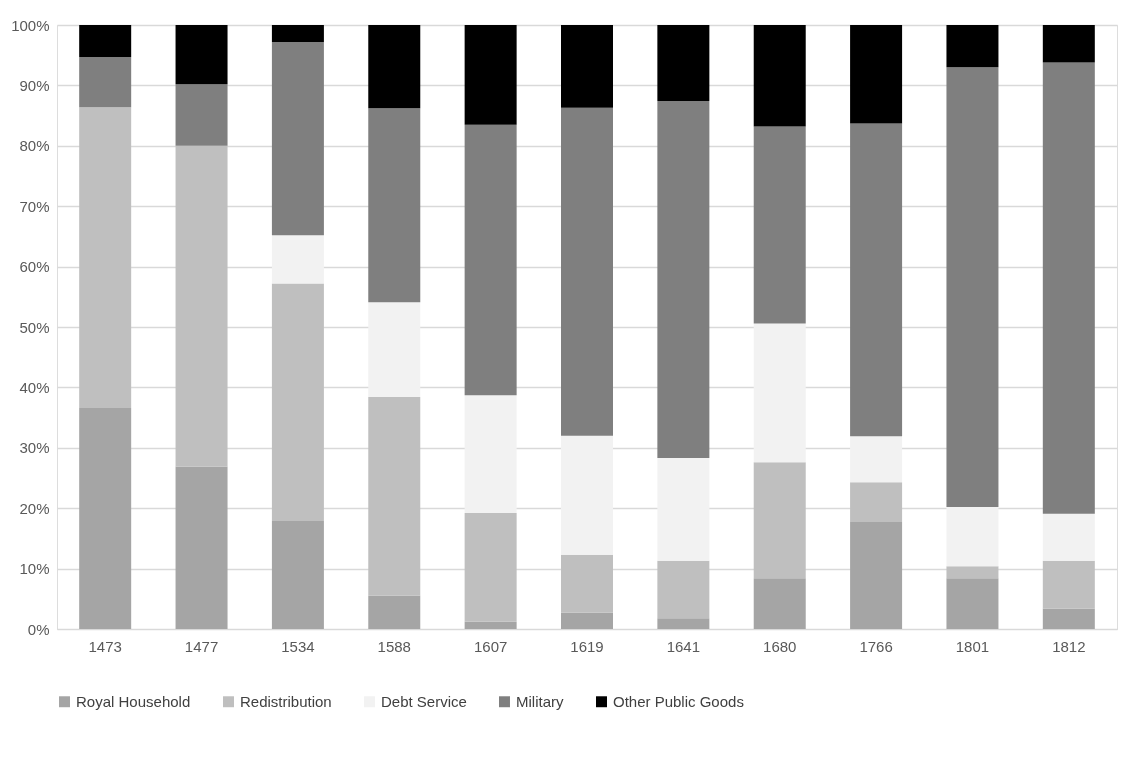  What do you see at coordinates (394, 646) in the screenshot?
I see `x-tick-label: 1588` at bounding box center [394, 646].